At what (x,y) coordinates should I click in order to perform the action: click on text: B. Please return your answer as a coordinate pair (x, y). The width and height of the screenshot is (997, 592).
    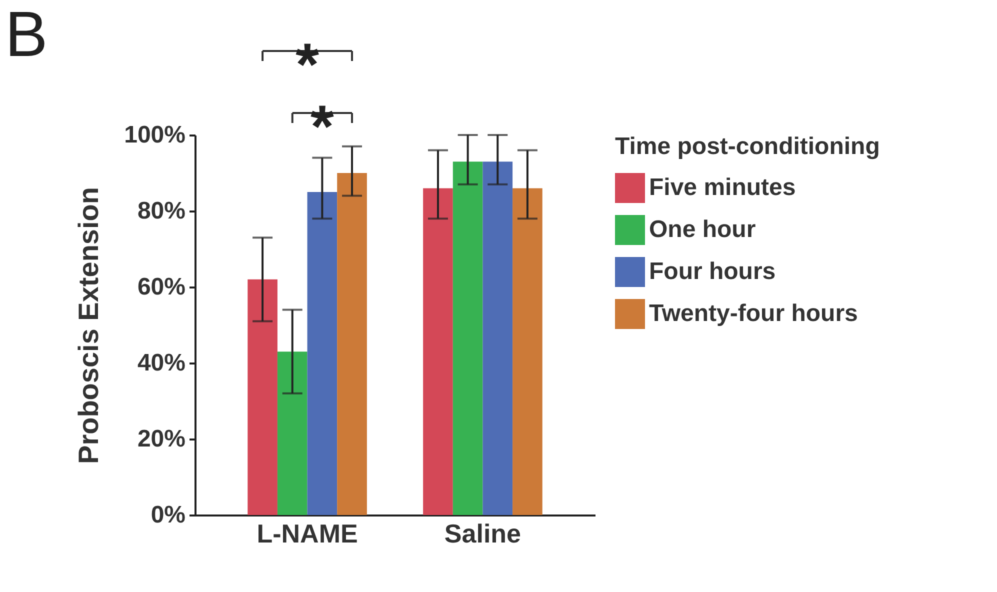
    Looking at the image, I should click on (26, 35).